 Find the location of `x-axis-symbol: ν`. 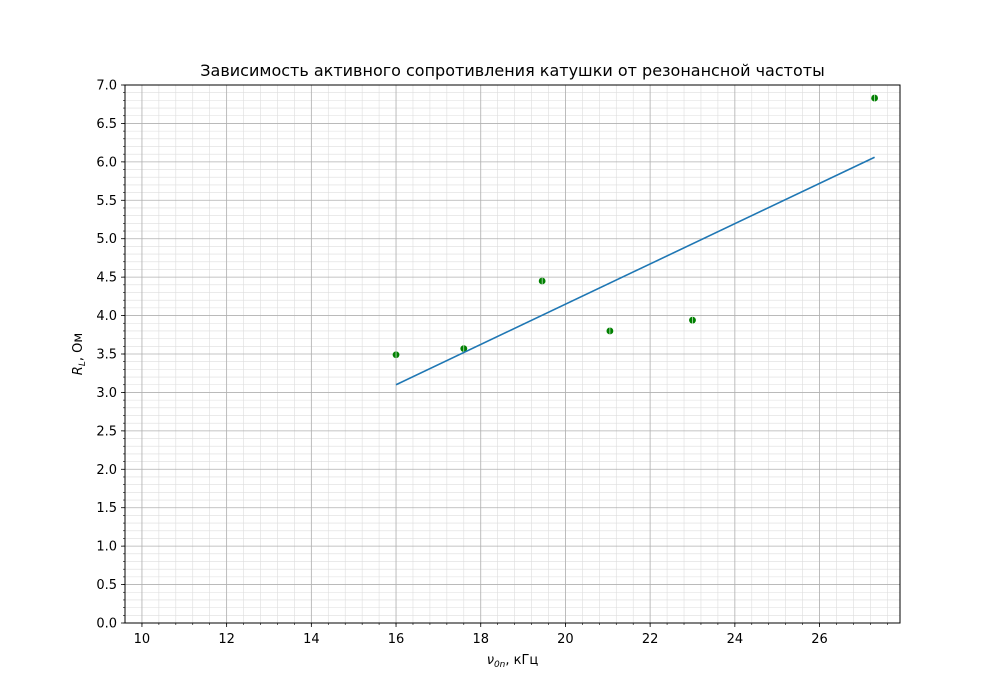

x-axis-symbol: ν is located at coordinates (490, 660).